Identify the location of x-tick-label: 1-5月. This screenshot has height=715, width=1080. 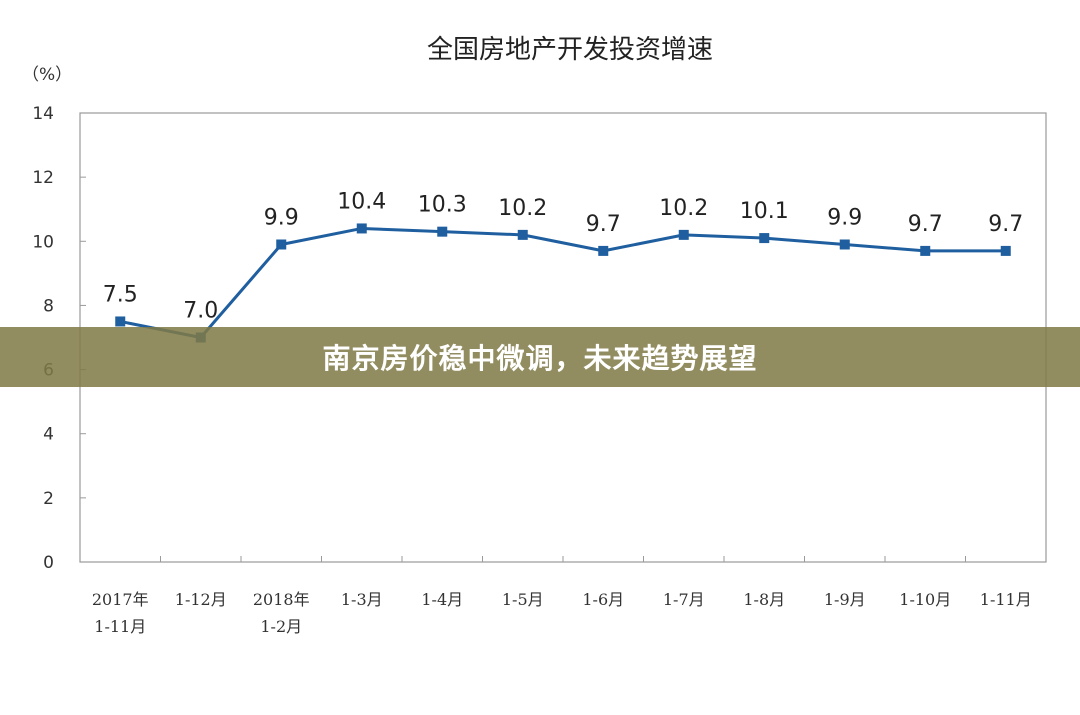
(523, 599).